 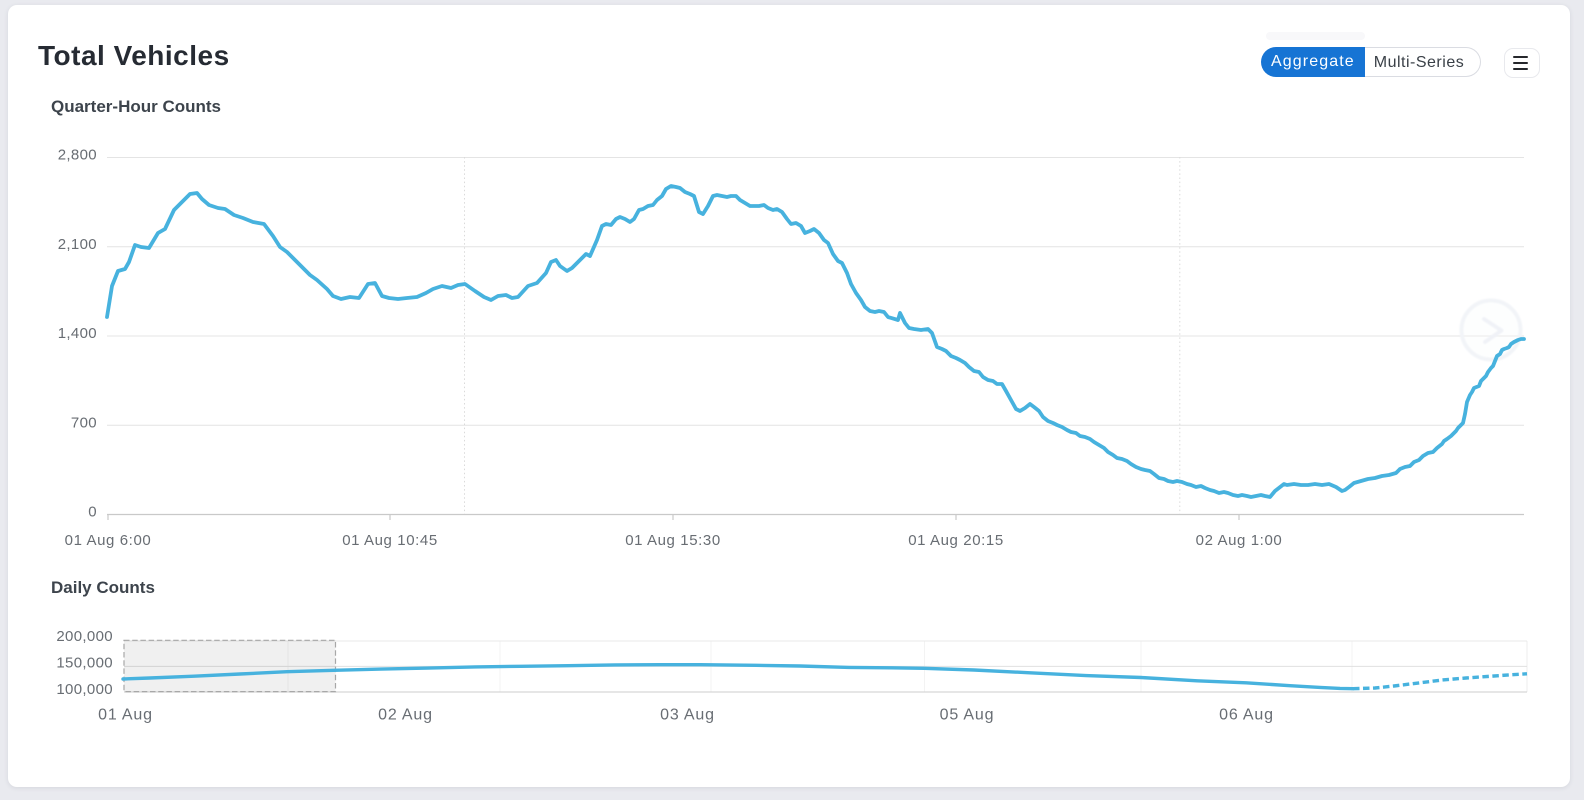 I want to click on svg-text: 700, so click(x=84, y=422).